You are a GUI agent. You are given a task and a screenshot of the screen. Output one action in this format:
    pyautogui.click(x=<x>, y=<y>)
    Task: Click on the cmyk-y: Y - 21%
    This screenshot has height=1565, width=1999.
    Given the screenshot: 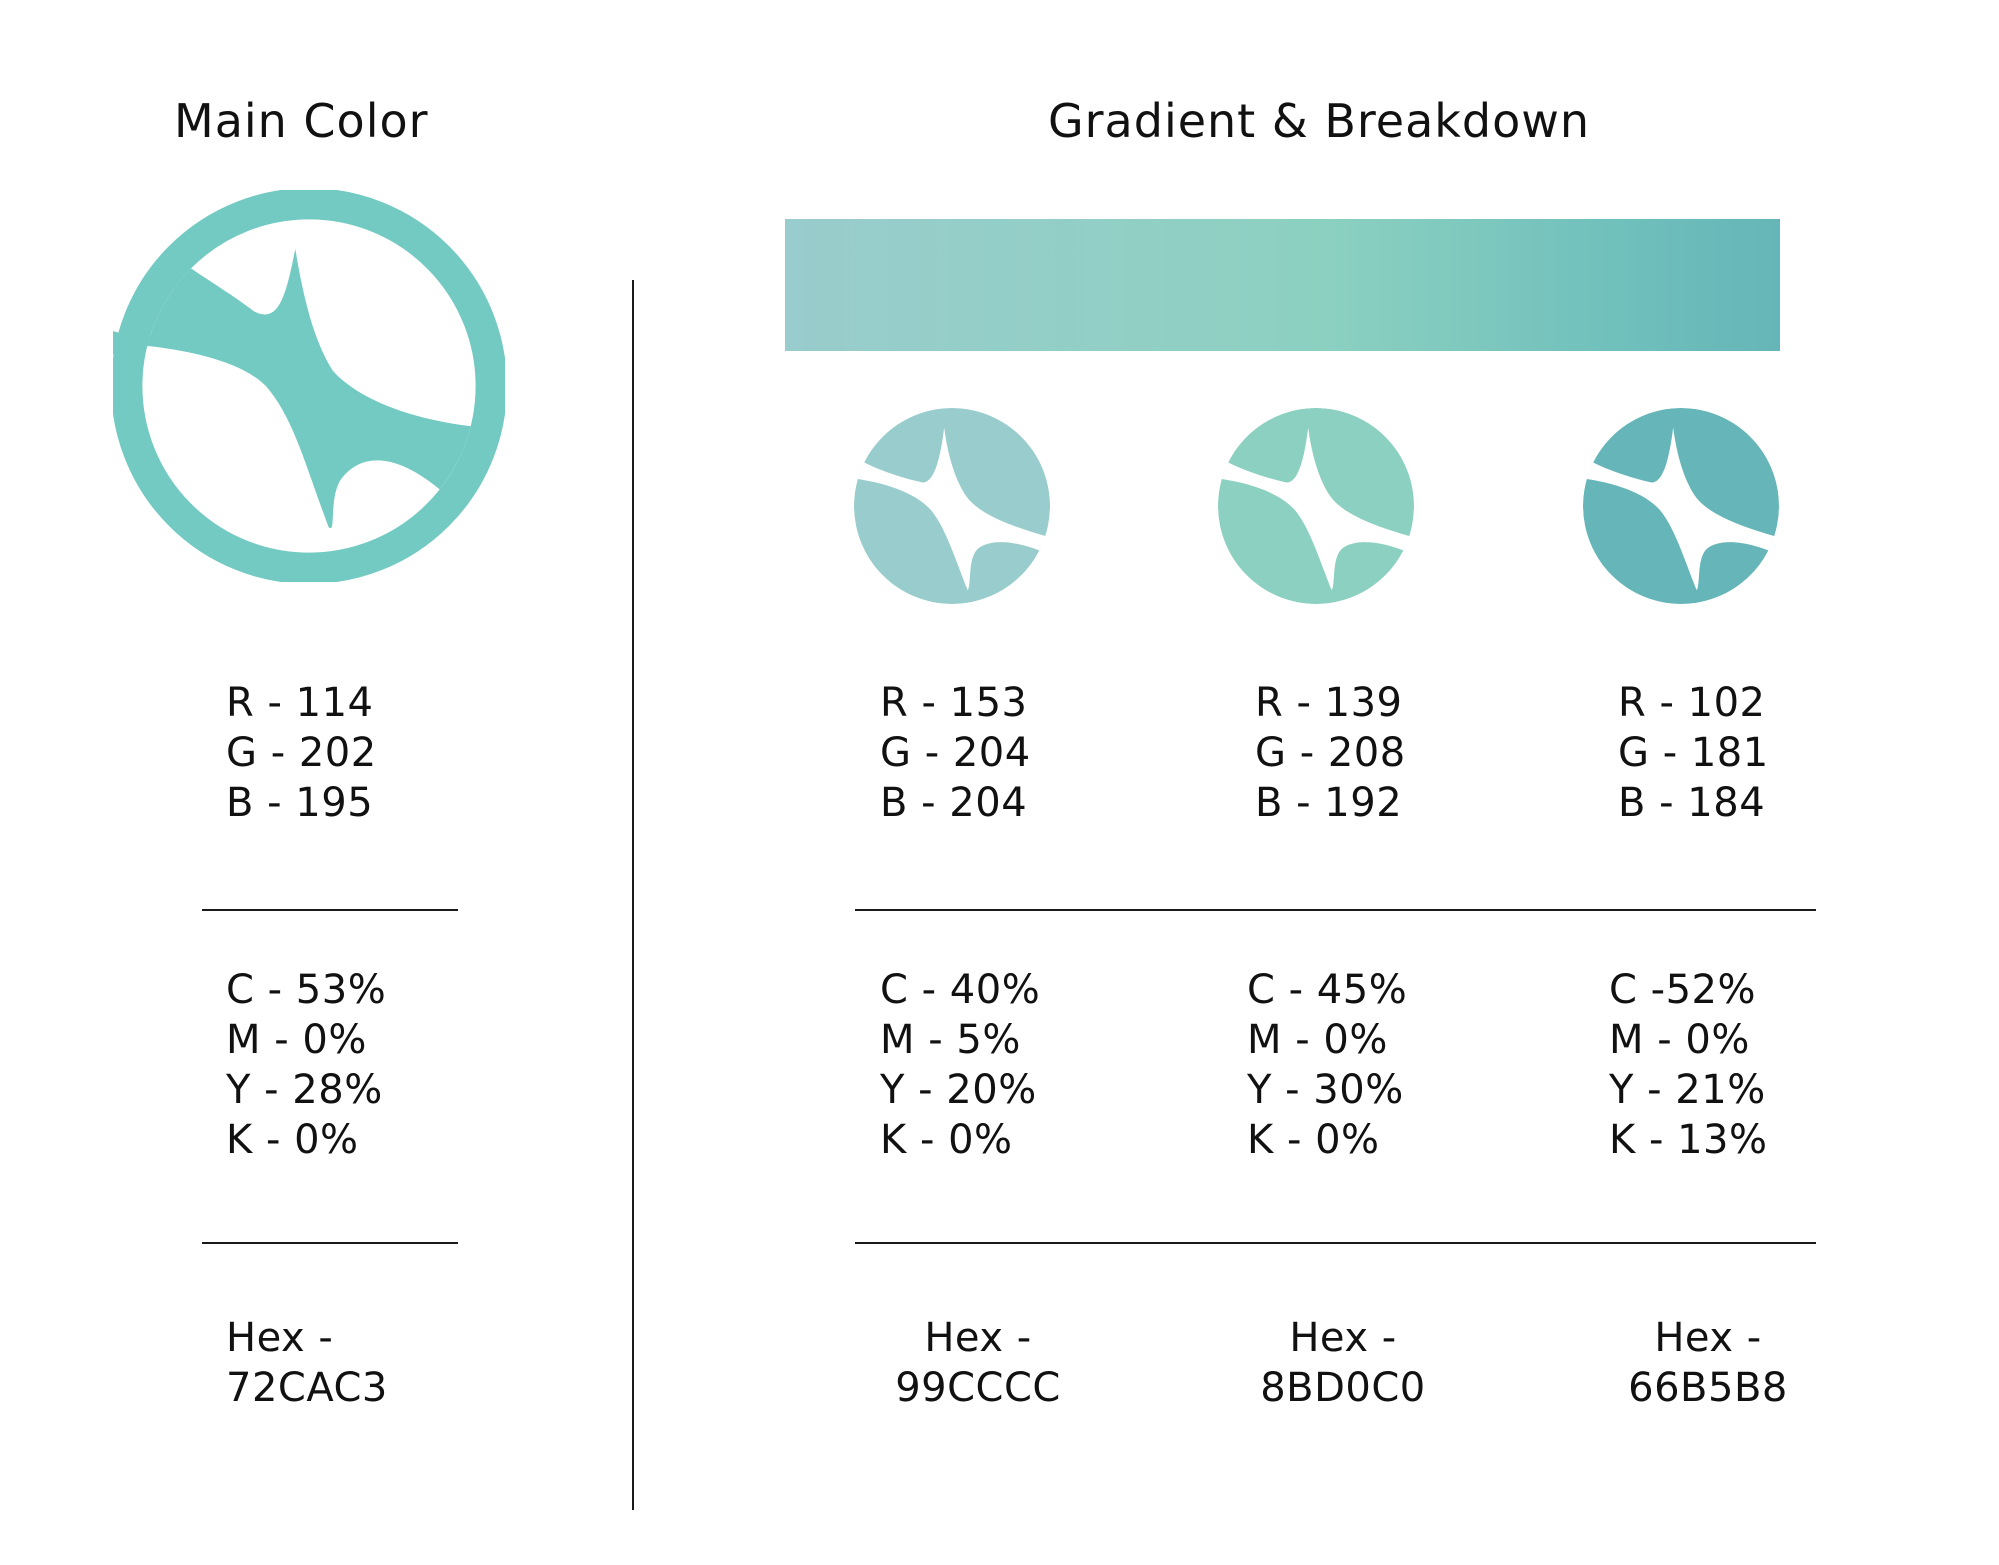 What is the action you would take?
    pyautogui.click(x=1687, y=1090)
    